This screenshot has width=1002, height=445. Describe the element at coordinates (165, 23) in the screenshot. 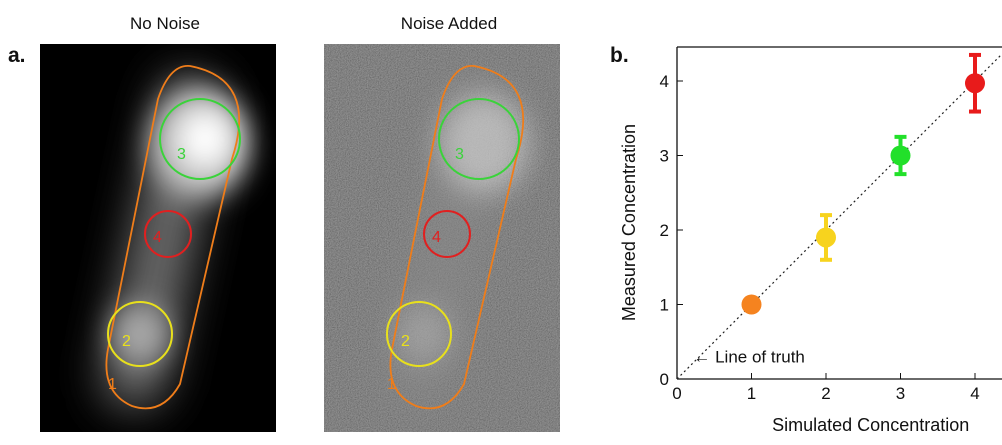

I see `image-title-no-noise: No Noise` at that location.